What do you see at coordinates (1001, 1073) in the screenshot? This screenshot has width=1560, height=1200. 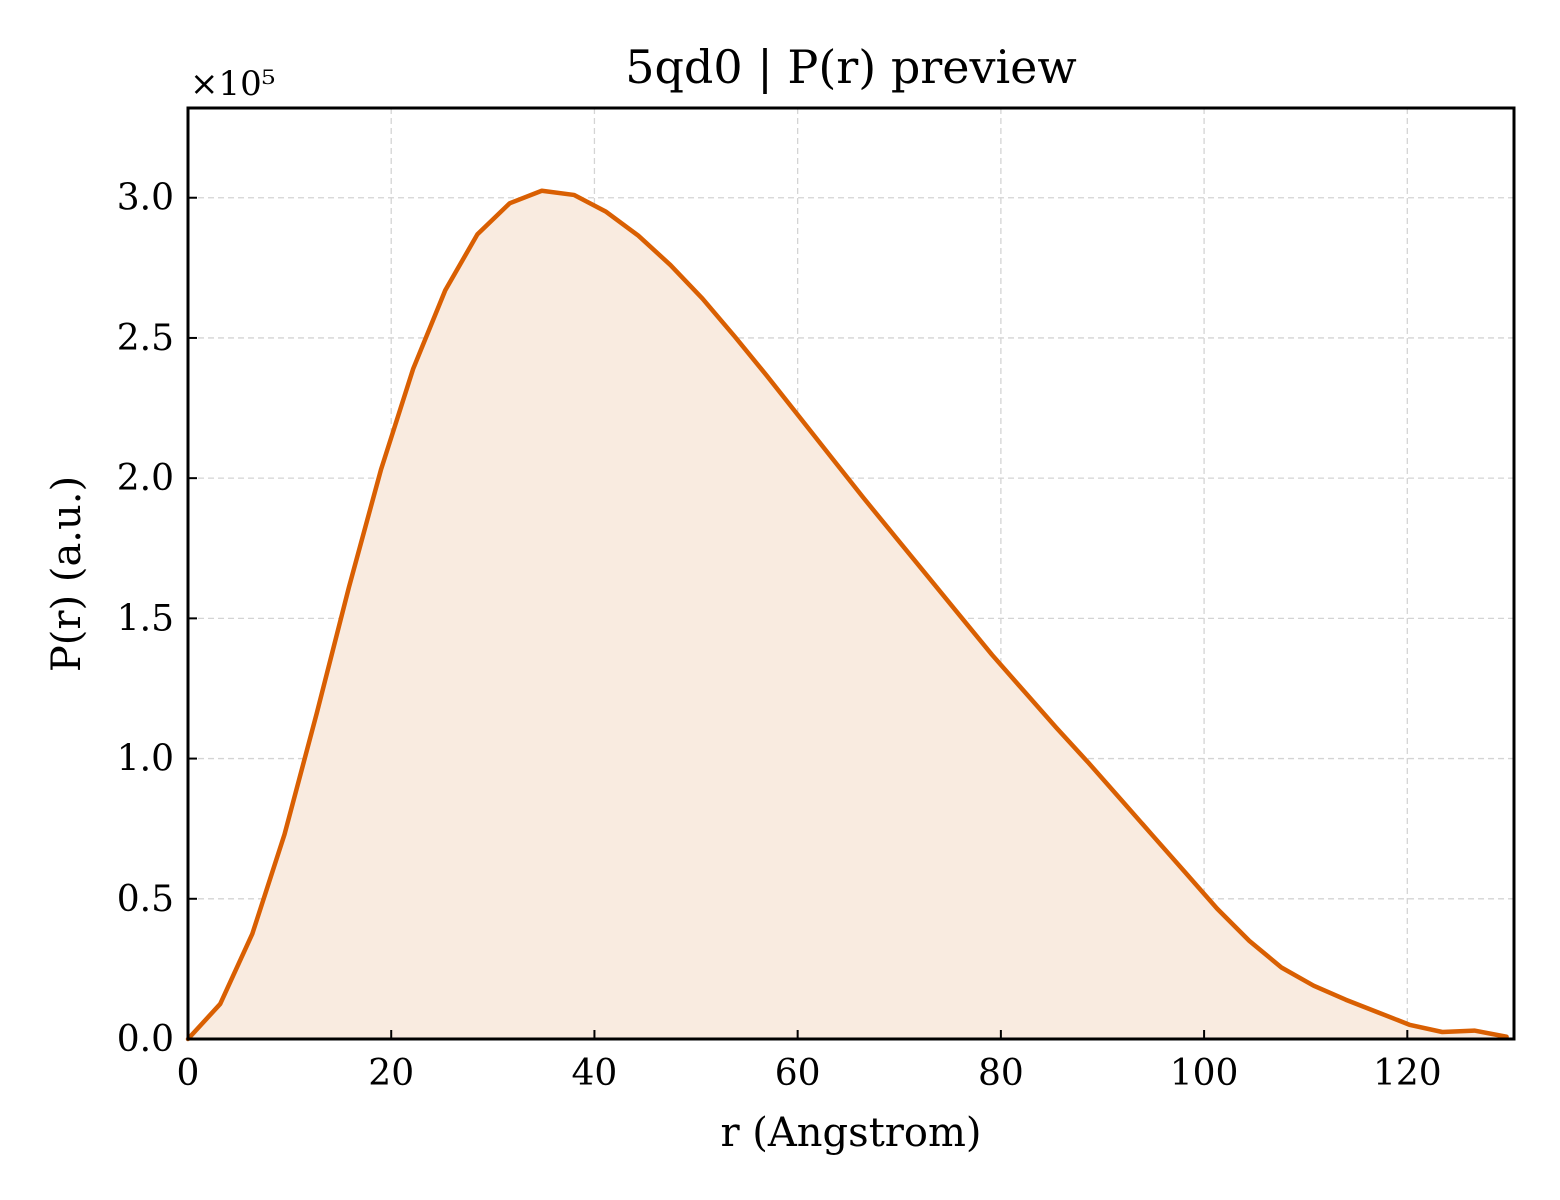 I see `x-tick-label: 80` at bounding box center [1001, 1073].